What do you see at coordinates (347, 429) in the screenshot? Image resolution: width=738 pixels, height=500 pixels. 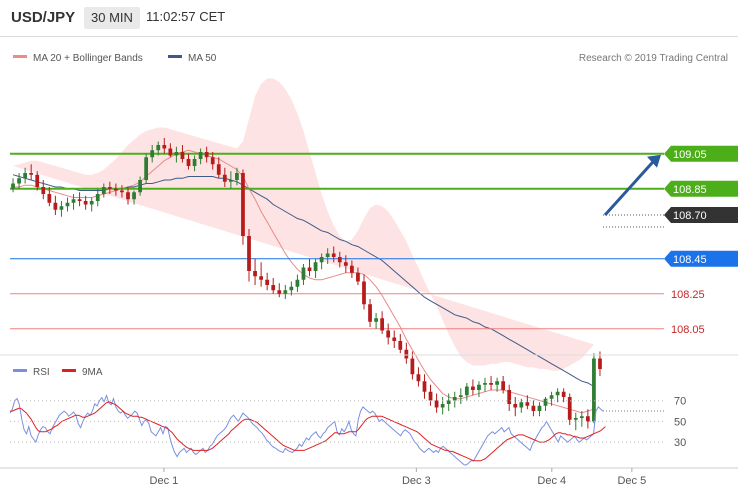 I see `rsi-panel: 70 50 30` at bounding box center [347, 429].